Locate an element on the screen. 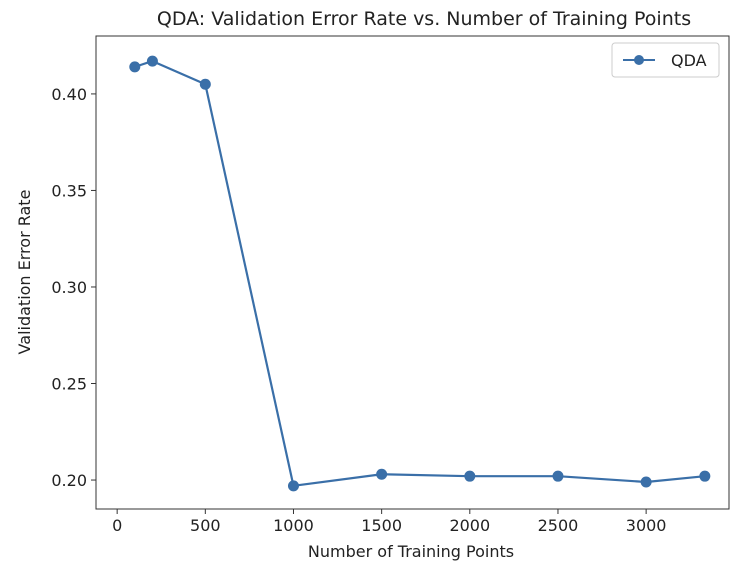 The image size is (742, 577). legend-label: QDA is located at coordinates (689, 60).